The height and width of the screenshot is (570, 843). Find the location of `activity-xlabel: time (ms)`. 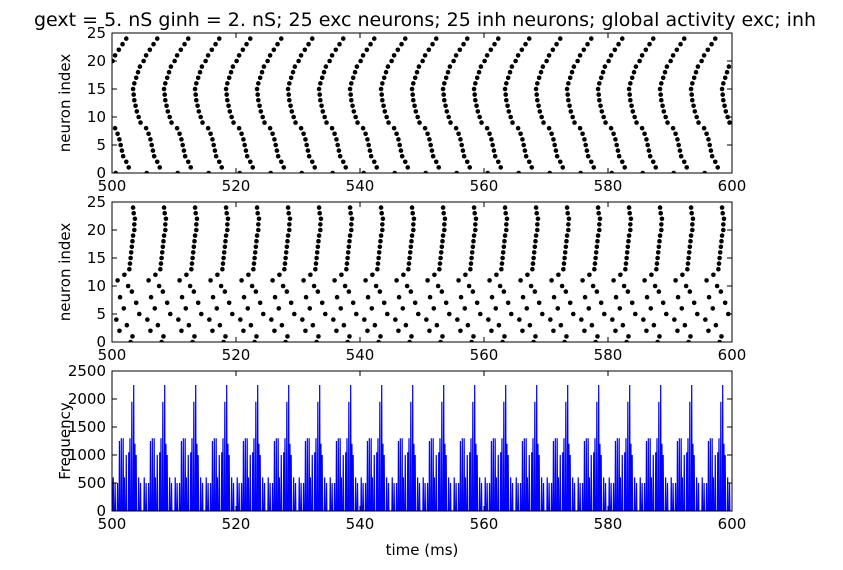

activity-xlabel: time (ms) is located at coordinates (422, 550).